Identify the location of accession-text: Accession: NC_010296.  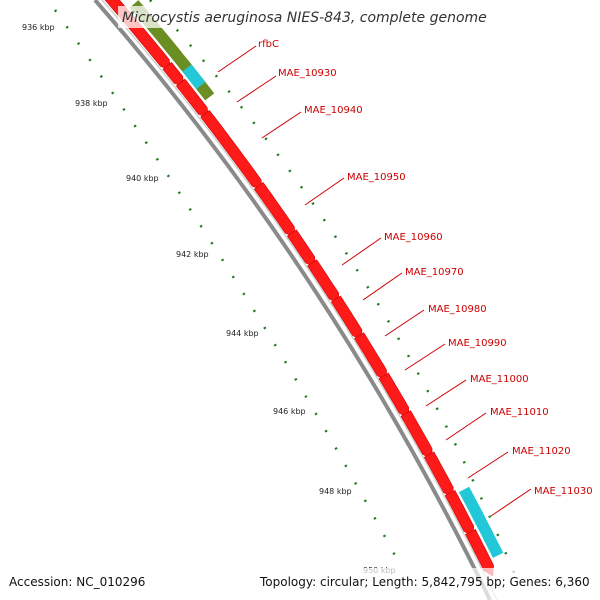
(77, 582).